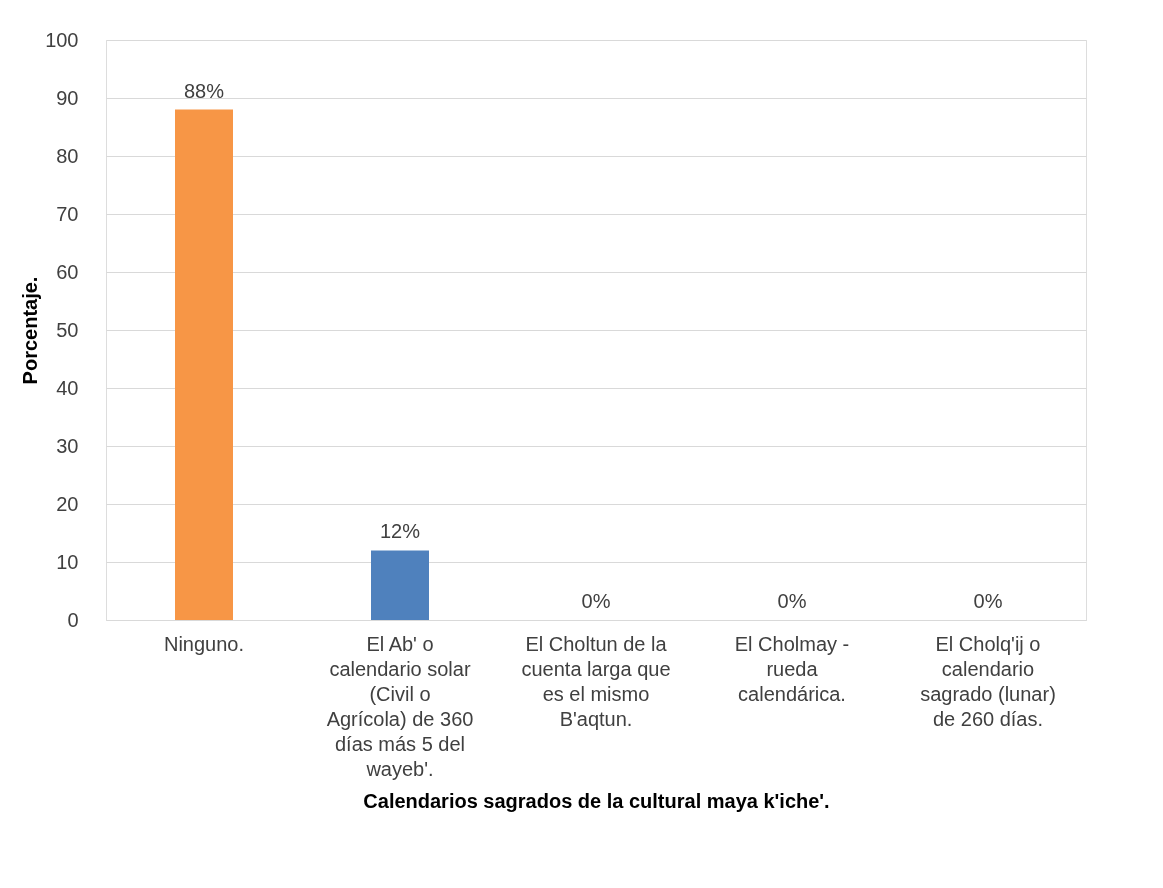  I want to click on y-tick-label: 100, so click(62, 39).